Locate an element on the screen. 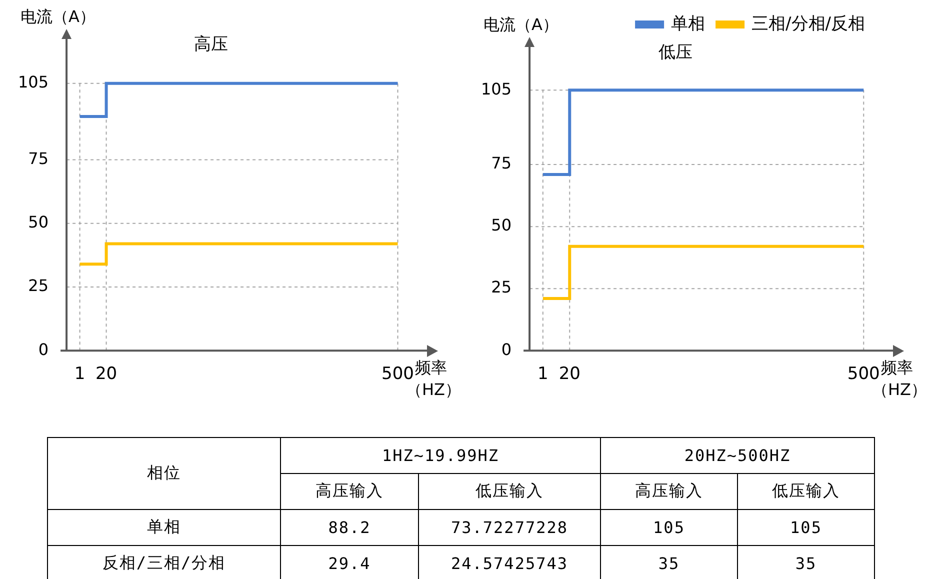 This screenshot has width=929, height=579. text: 1HZ~19.99HZ is located at coordinates (440, 456).